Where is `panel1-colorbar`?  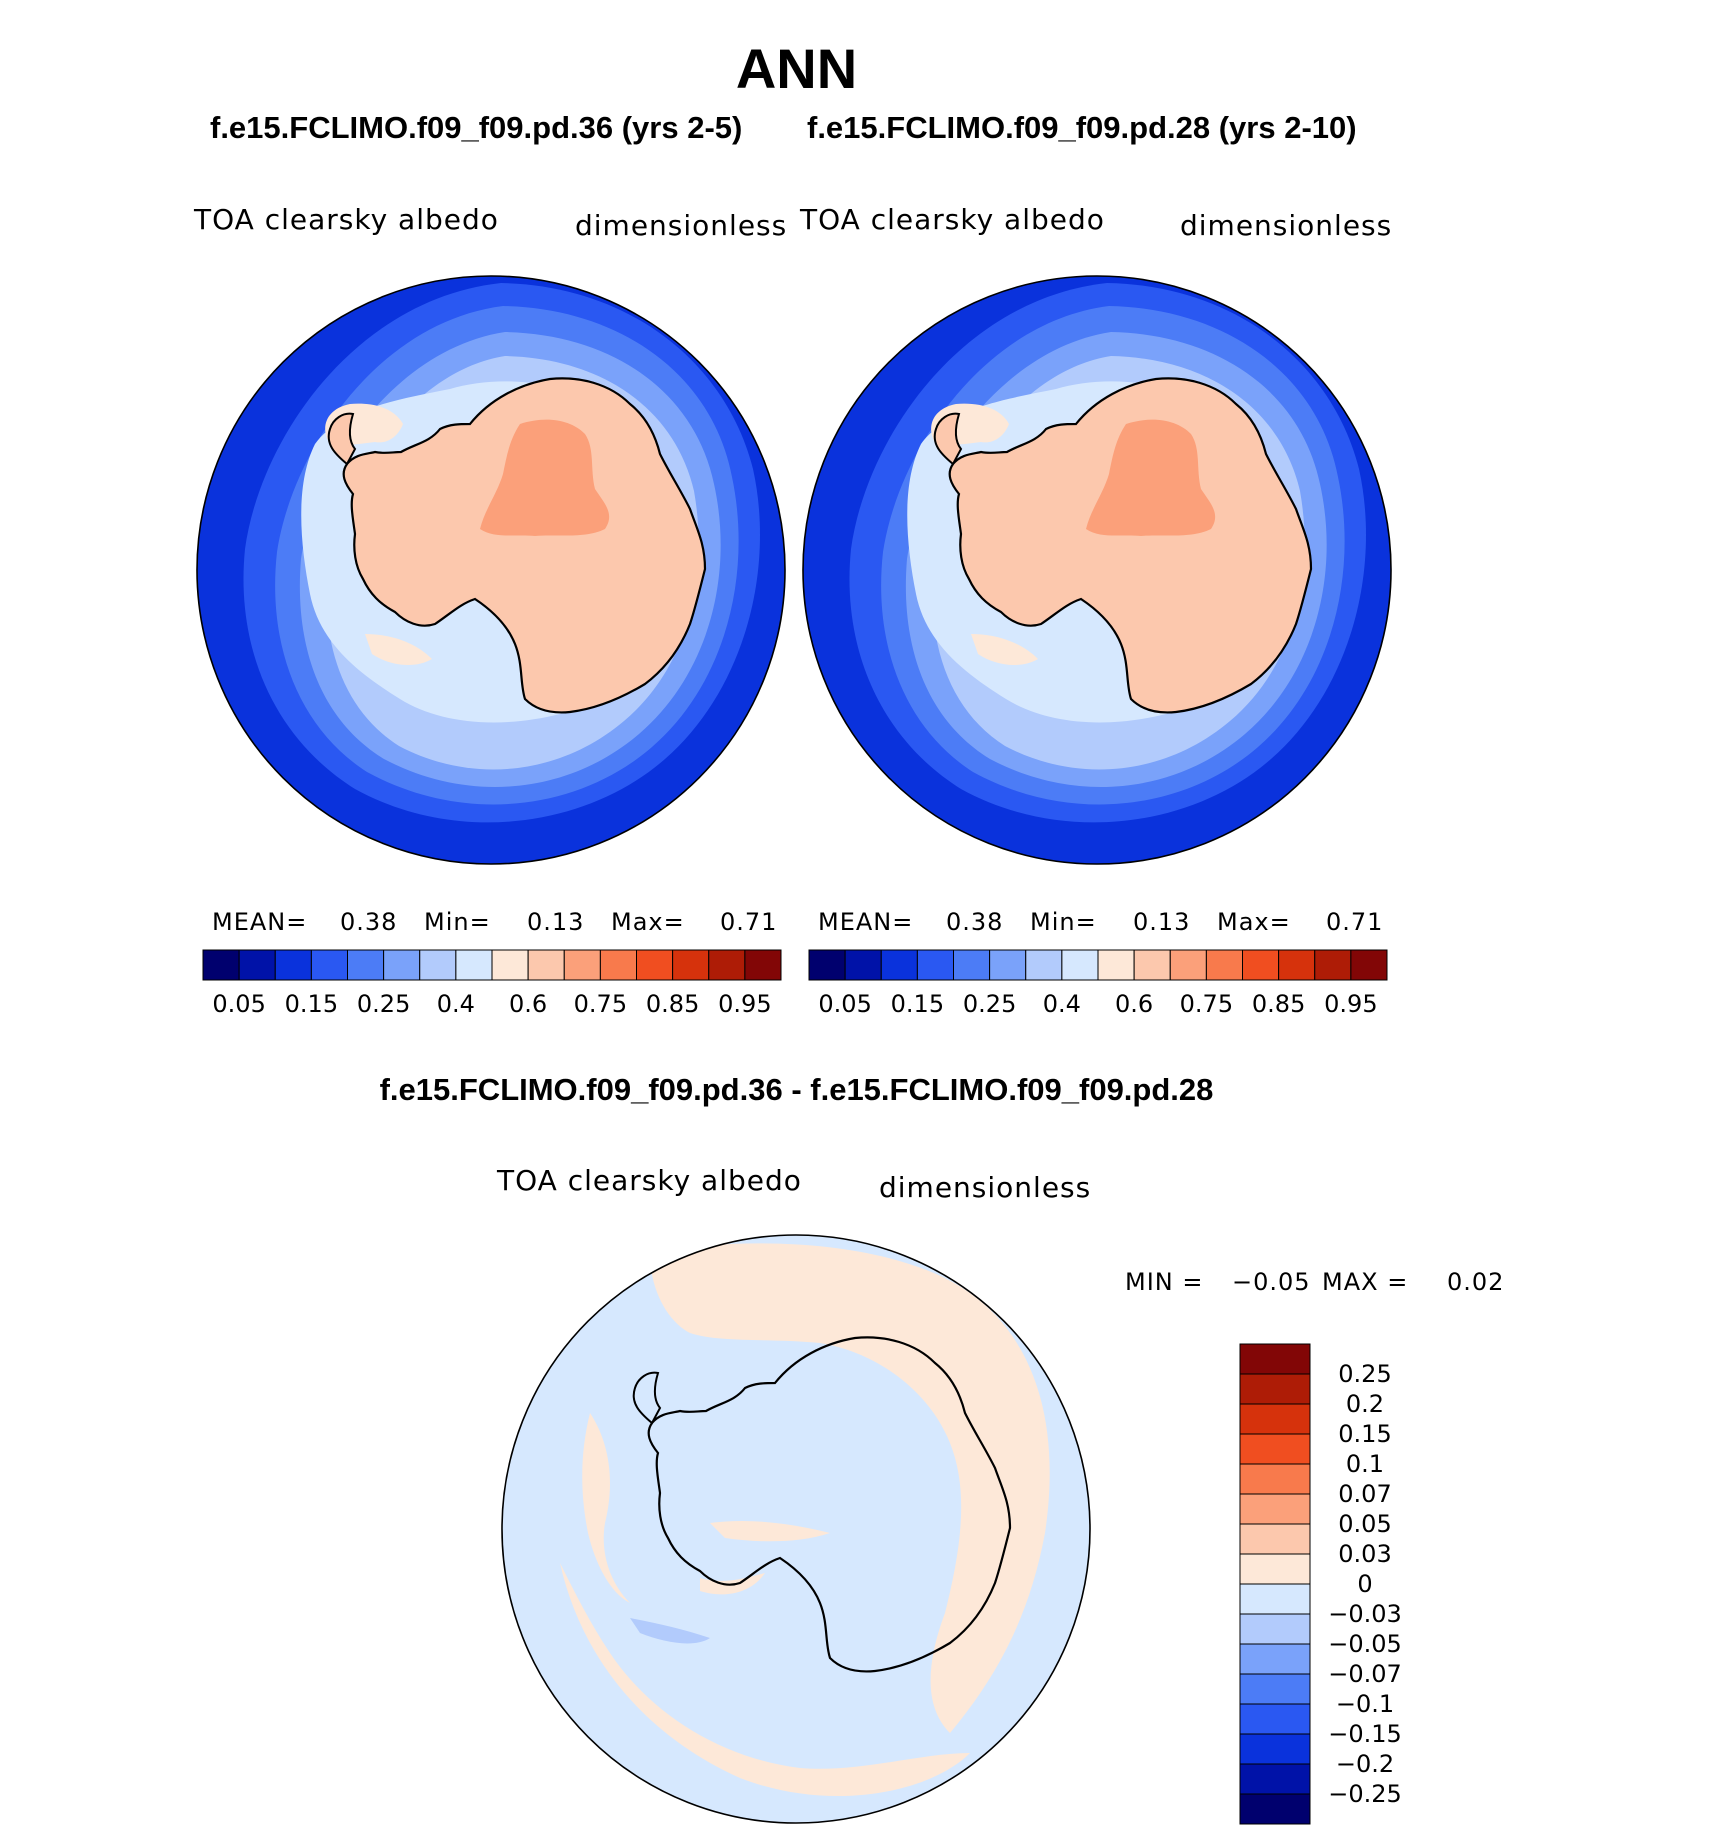 panel1-colorbar is located at coordinates (492, 965).